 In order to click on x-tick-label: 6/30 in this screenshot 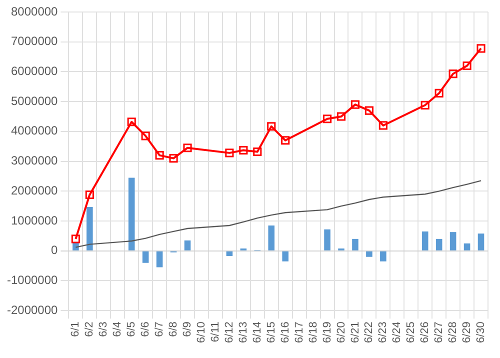, I will do `click(481, 333)`.